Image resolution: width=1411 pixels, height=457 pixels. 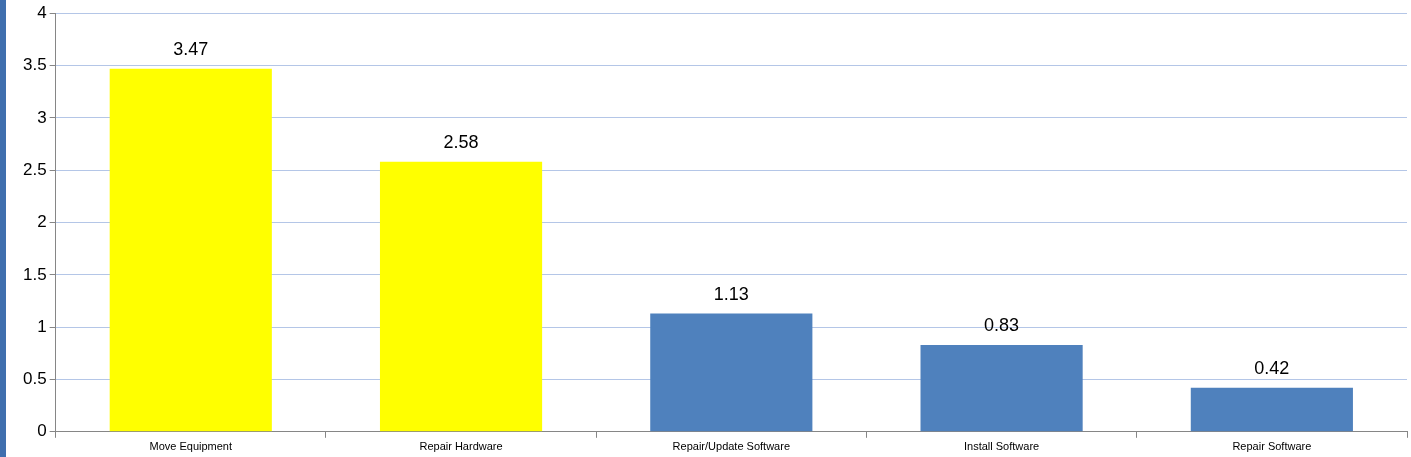 I want to click on x-tick-label: Repair/Update Software, so click(x=731, y=446).